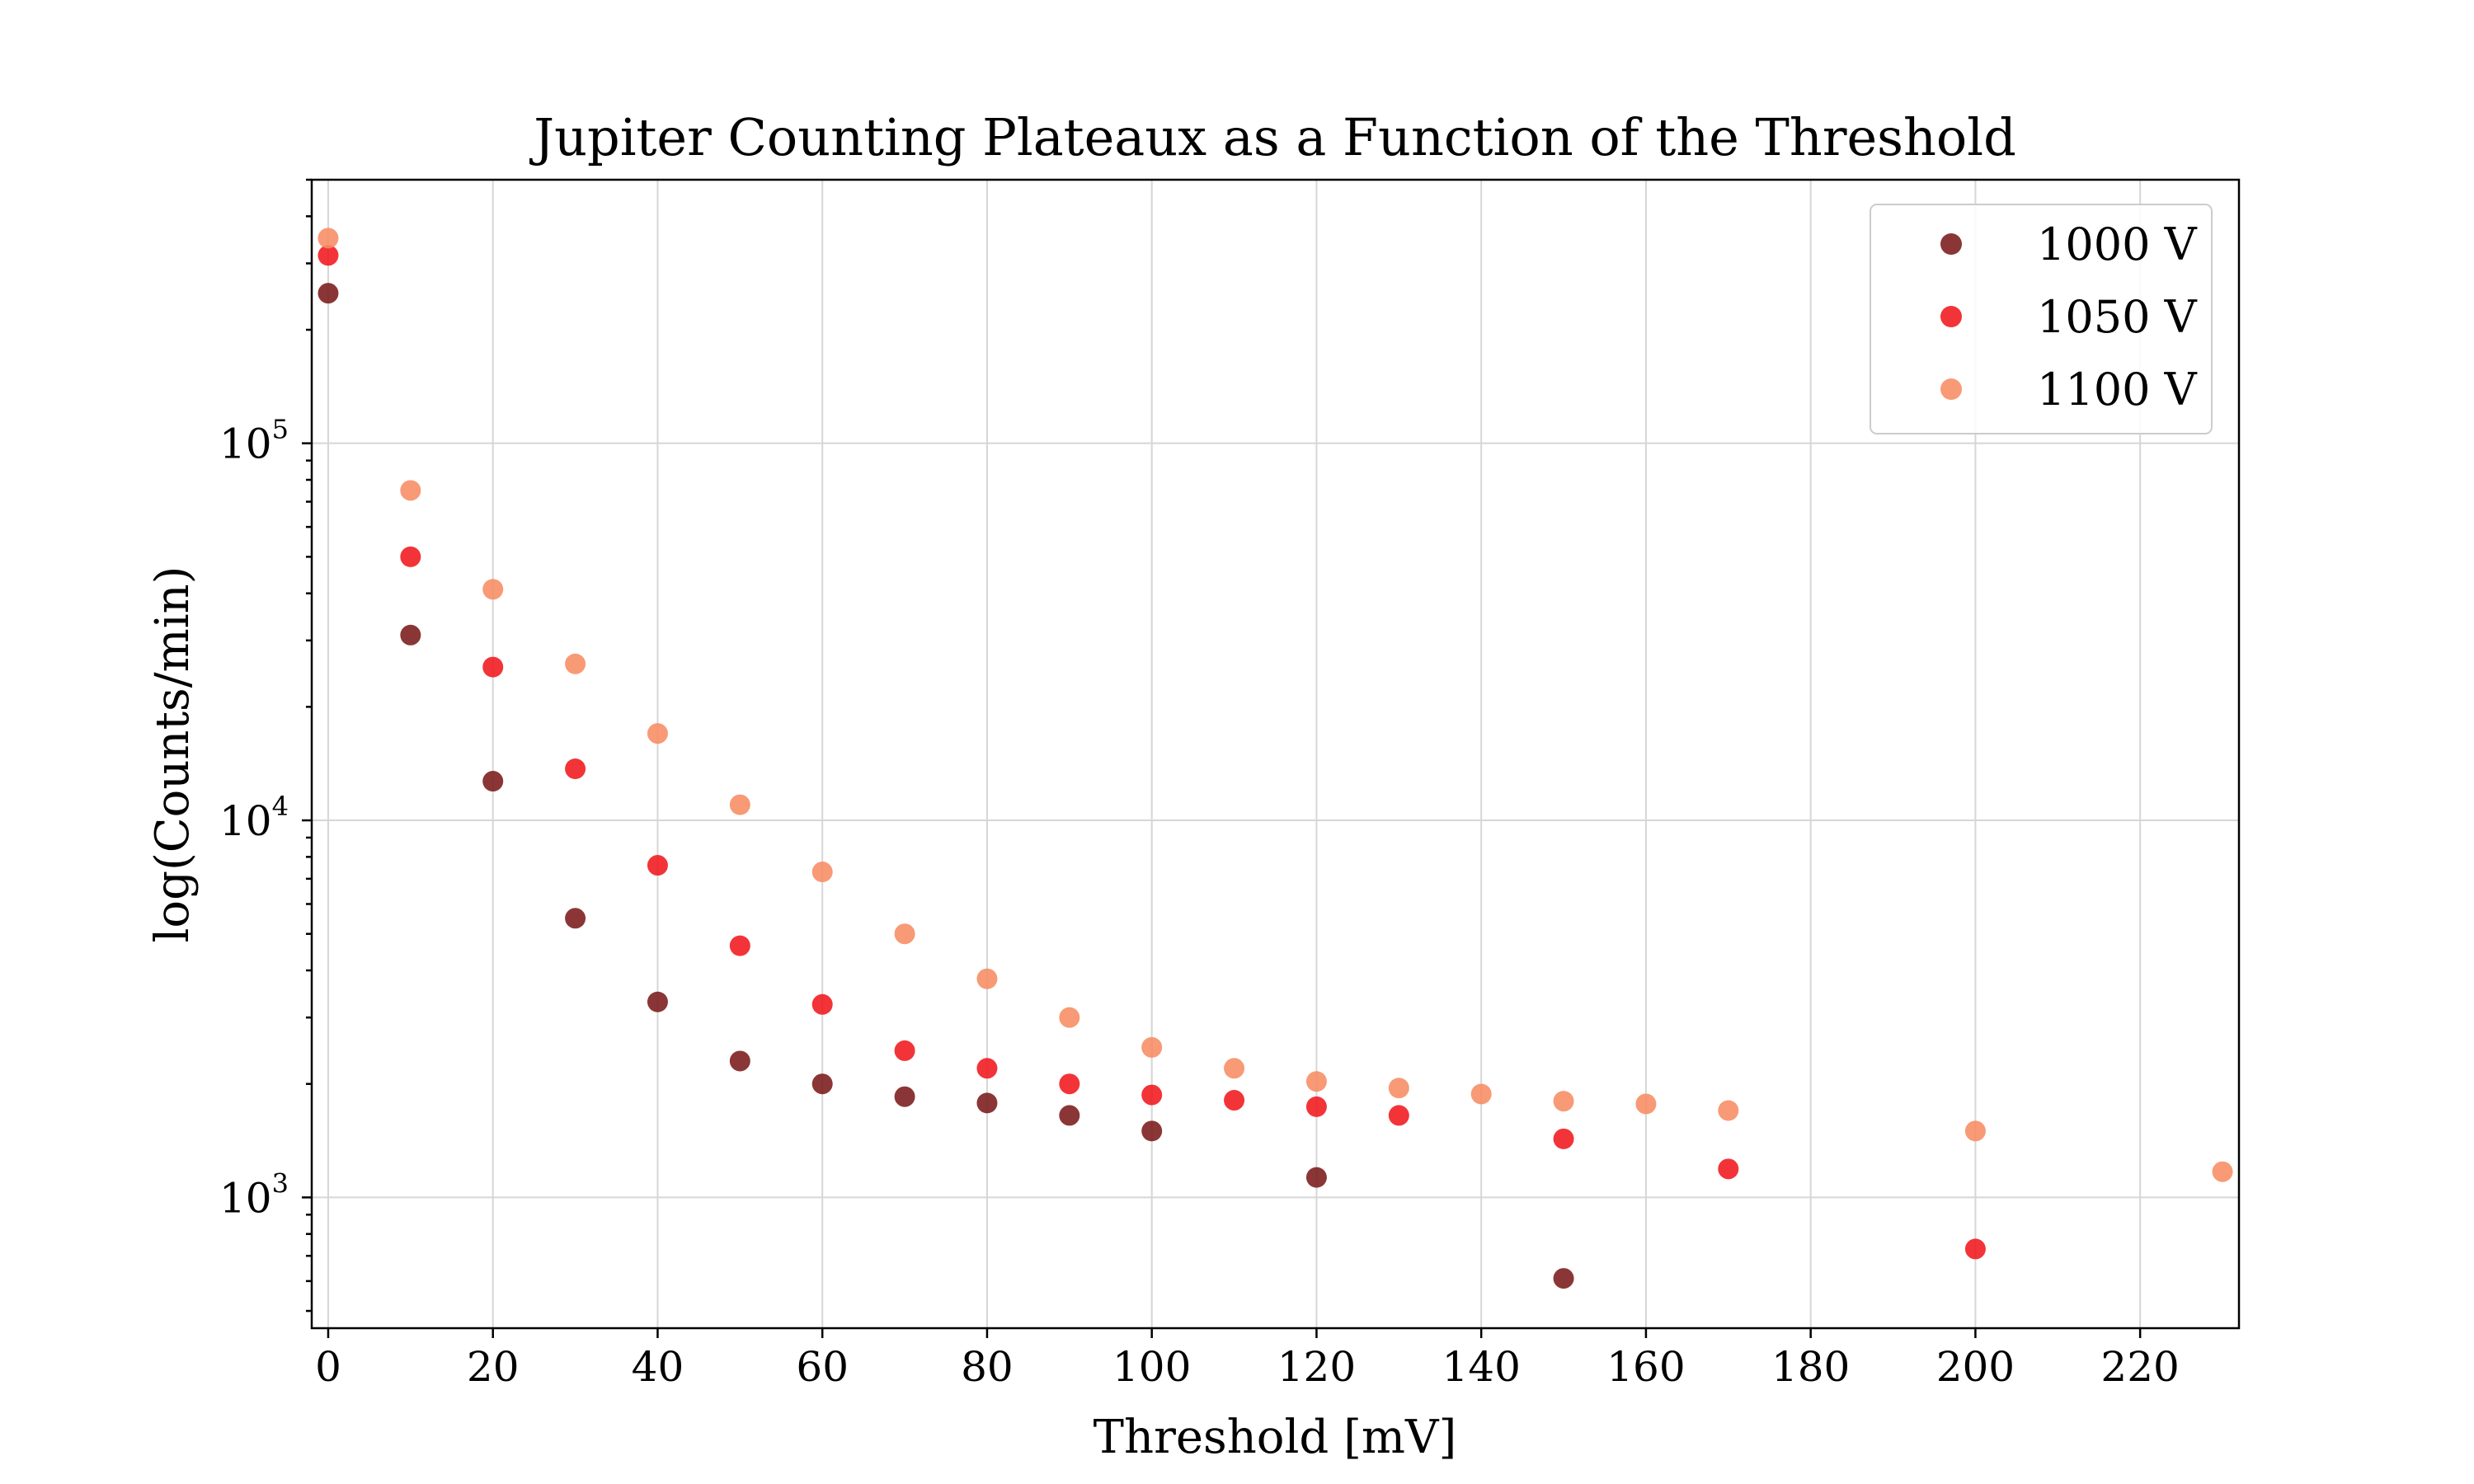 This screenshot has width=2474, height=1484. I want to click on y-axis-label: log(Counts/min), so click(173, 754).